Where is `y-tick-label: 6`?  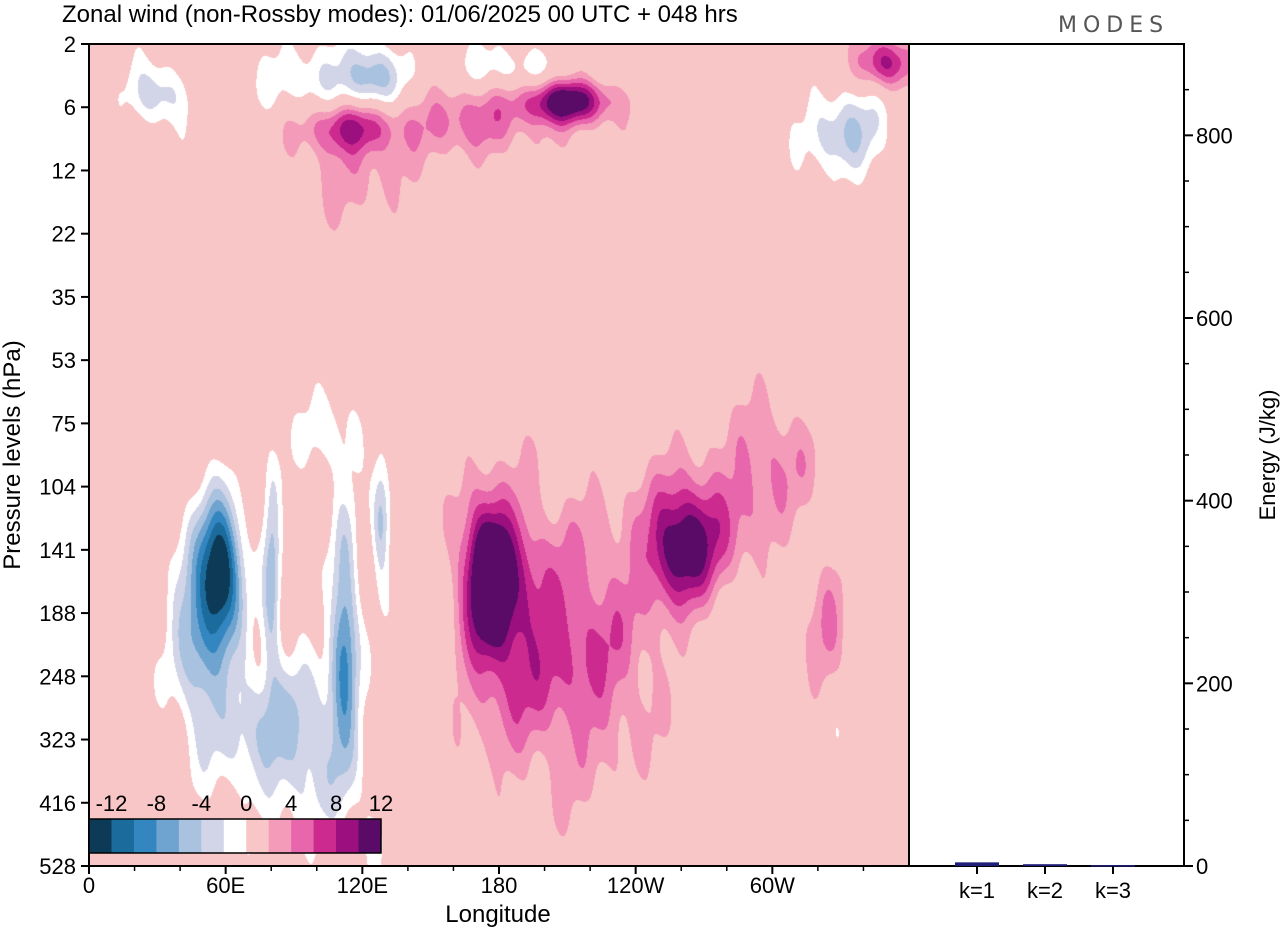 y-tick-label: 6 is located at coordinates (70, 107).